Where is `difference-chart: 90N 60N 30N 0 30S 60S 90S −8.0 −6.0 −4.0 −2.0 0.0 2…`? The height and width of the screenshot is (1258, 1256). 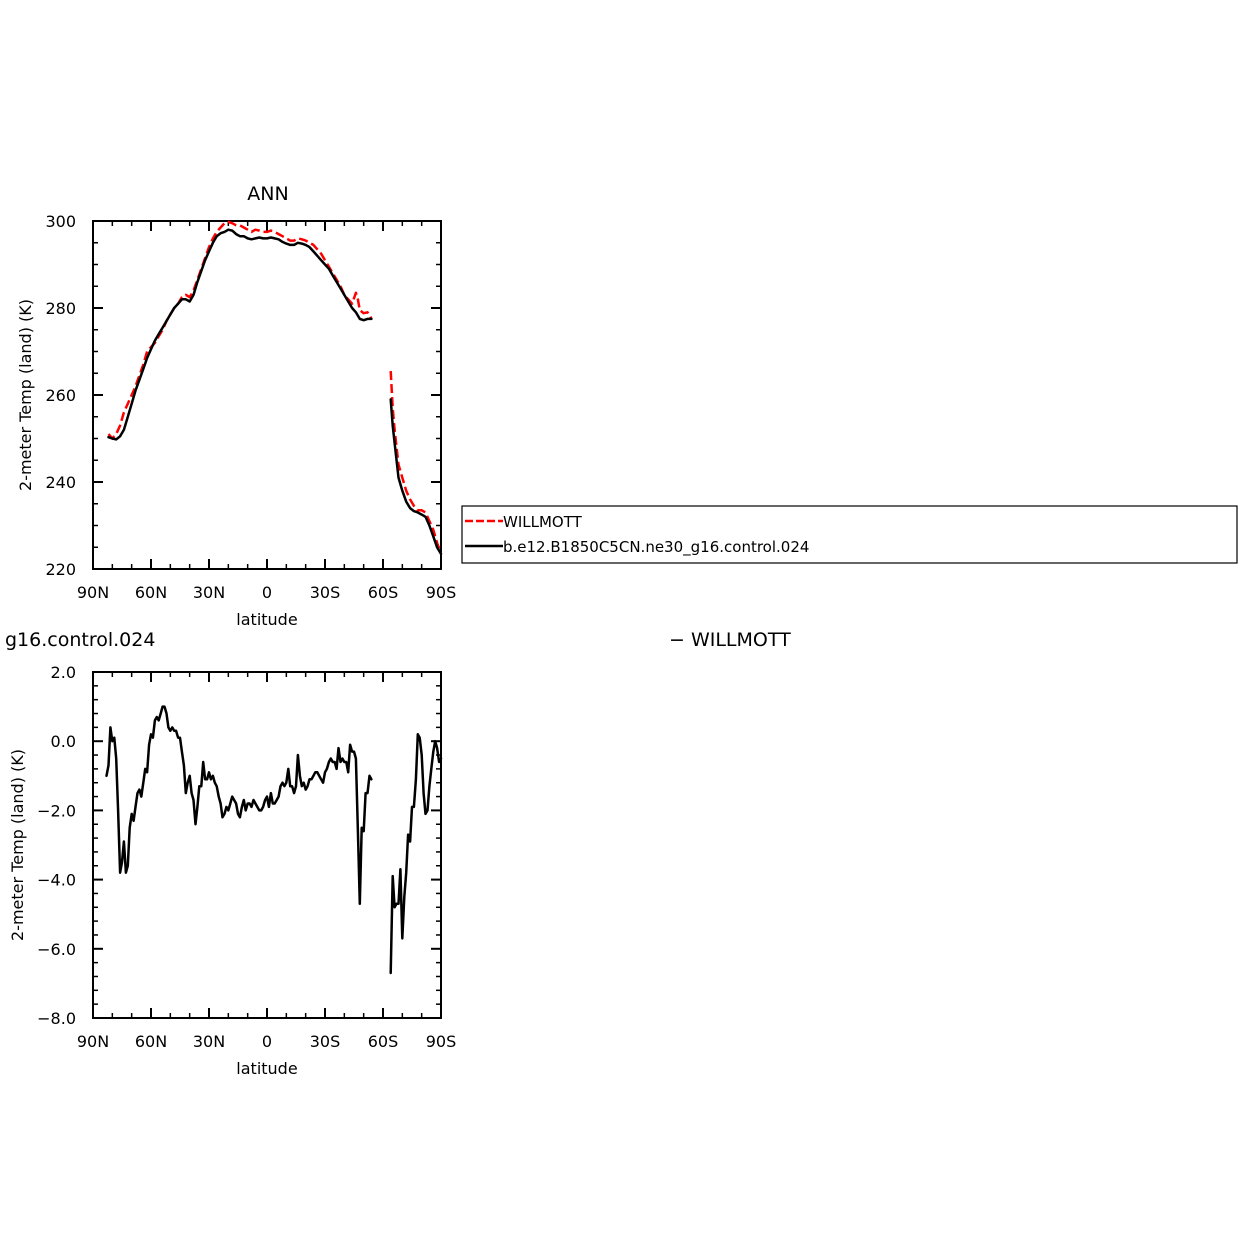 difference-chart: 90N 60N 30N 0 30S 60S 90S −8.0 −6.0 −4.0 −2.0 0.0 2… is located at coordinates (232, 870).